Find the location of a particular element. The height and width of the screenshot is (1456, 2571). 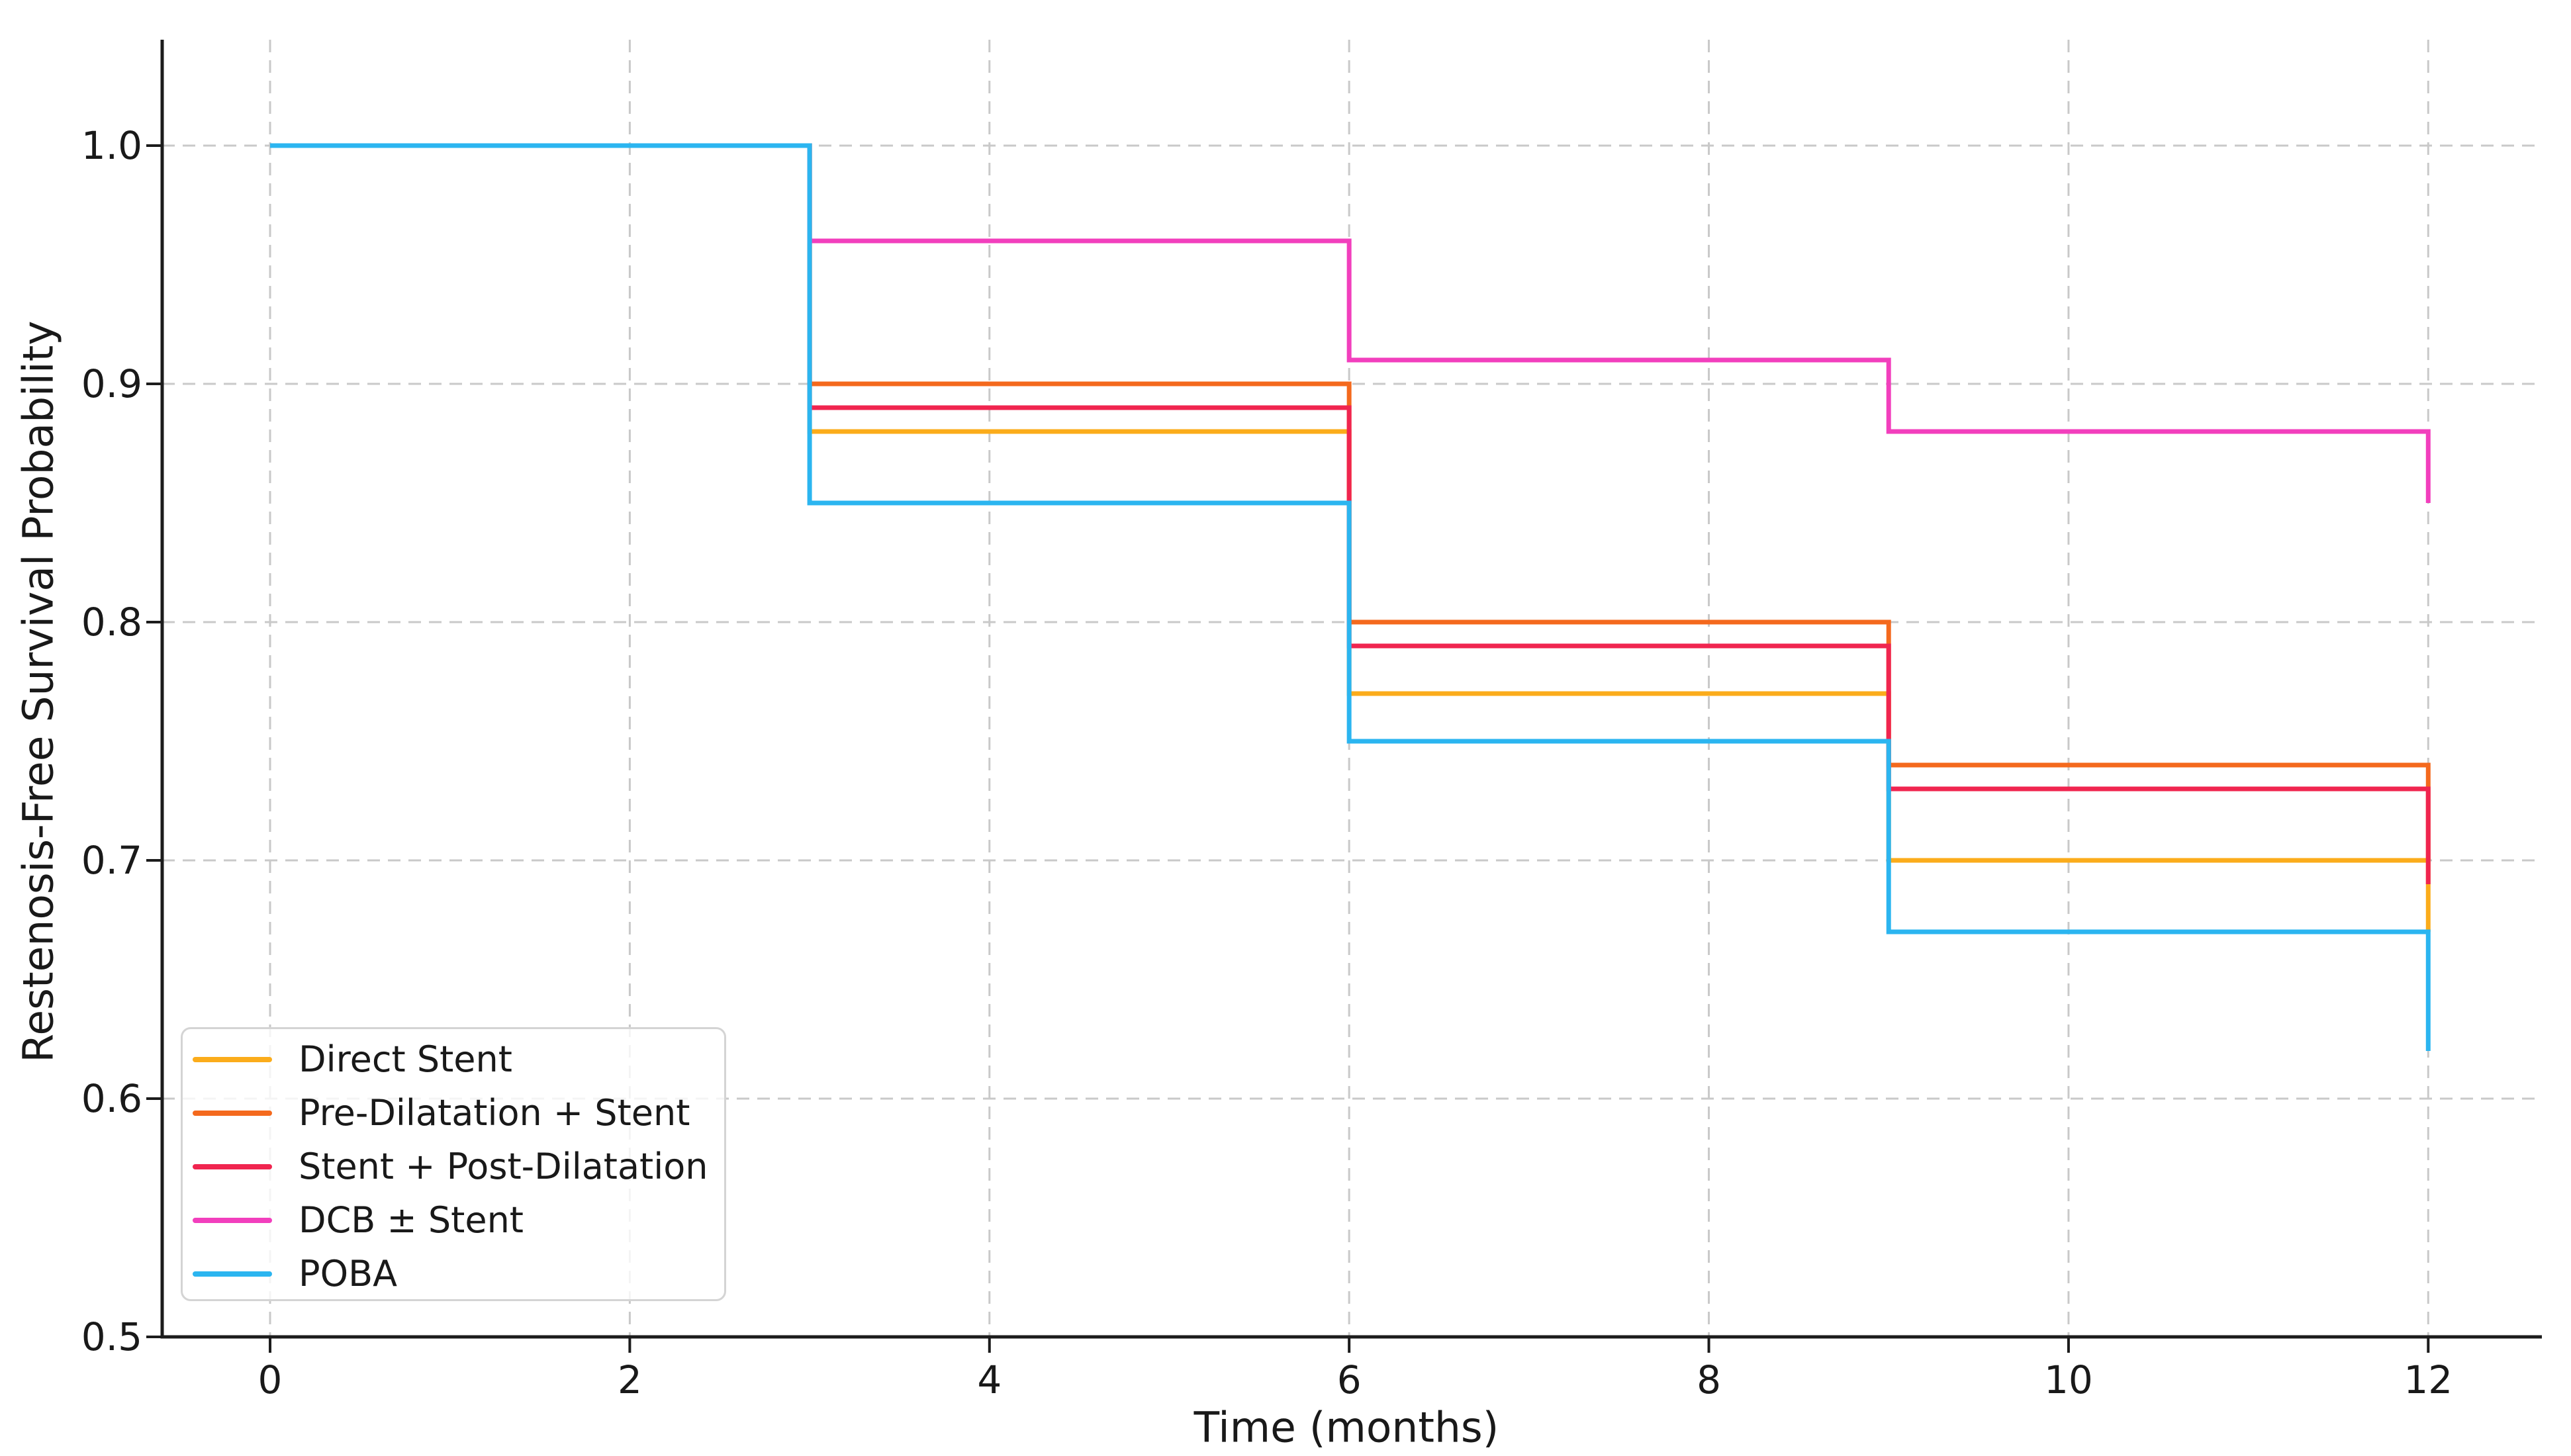

legend-label: DCB ± Stent is located at coordinates (412, 1220).